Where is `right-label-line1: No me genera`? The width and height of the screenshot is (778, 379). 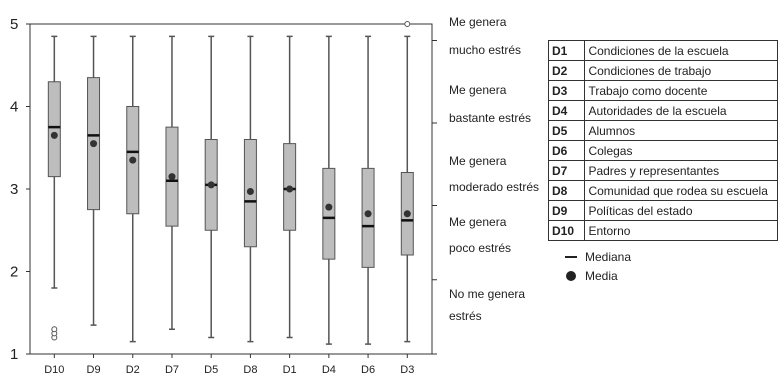
right-label-line1: No me genera is located at coordinates (487, 294).